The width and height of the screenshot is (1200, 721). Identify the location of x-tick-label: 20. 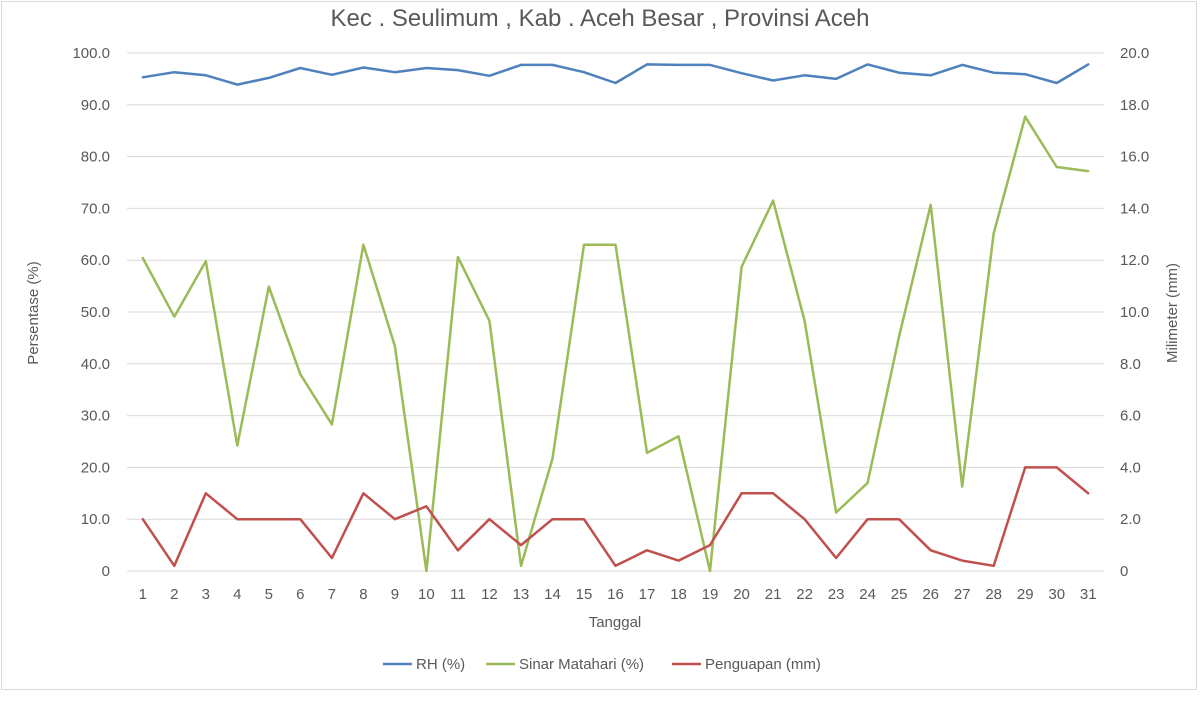
(741, 594).